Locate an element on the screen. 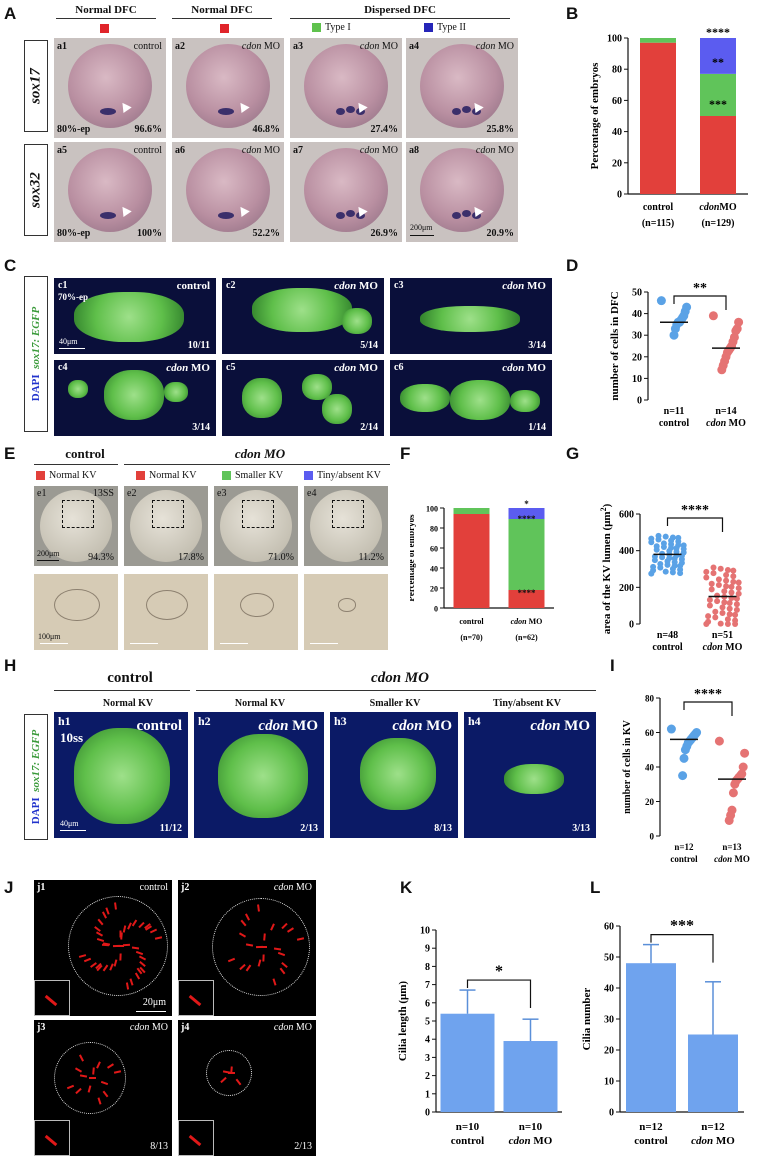  percentage-label: 94.3% is located at coordinates (101, 557).